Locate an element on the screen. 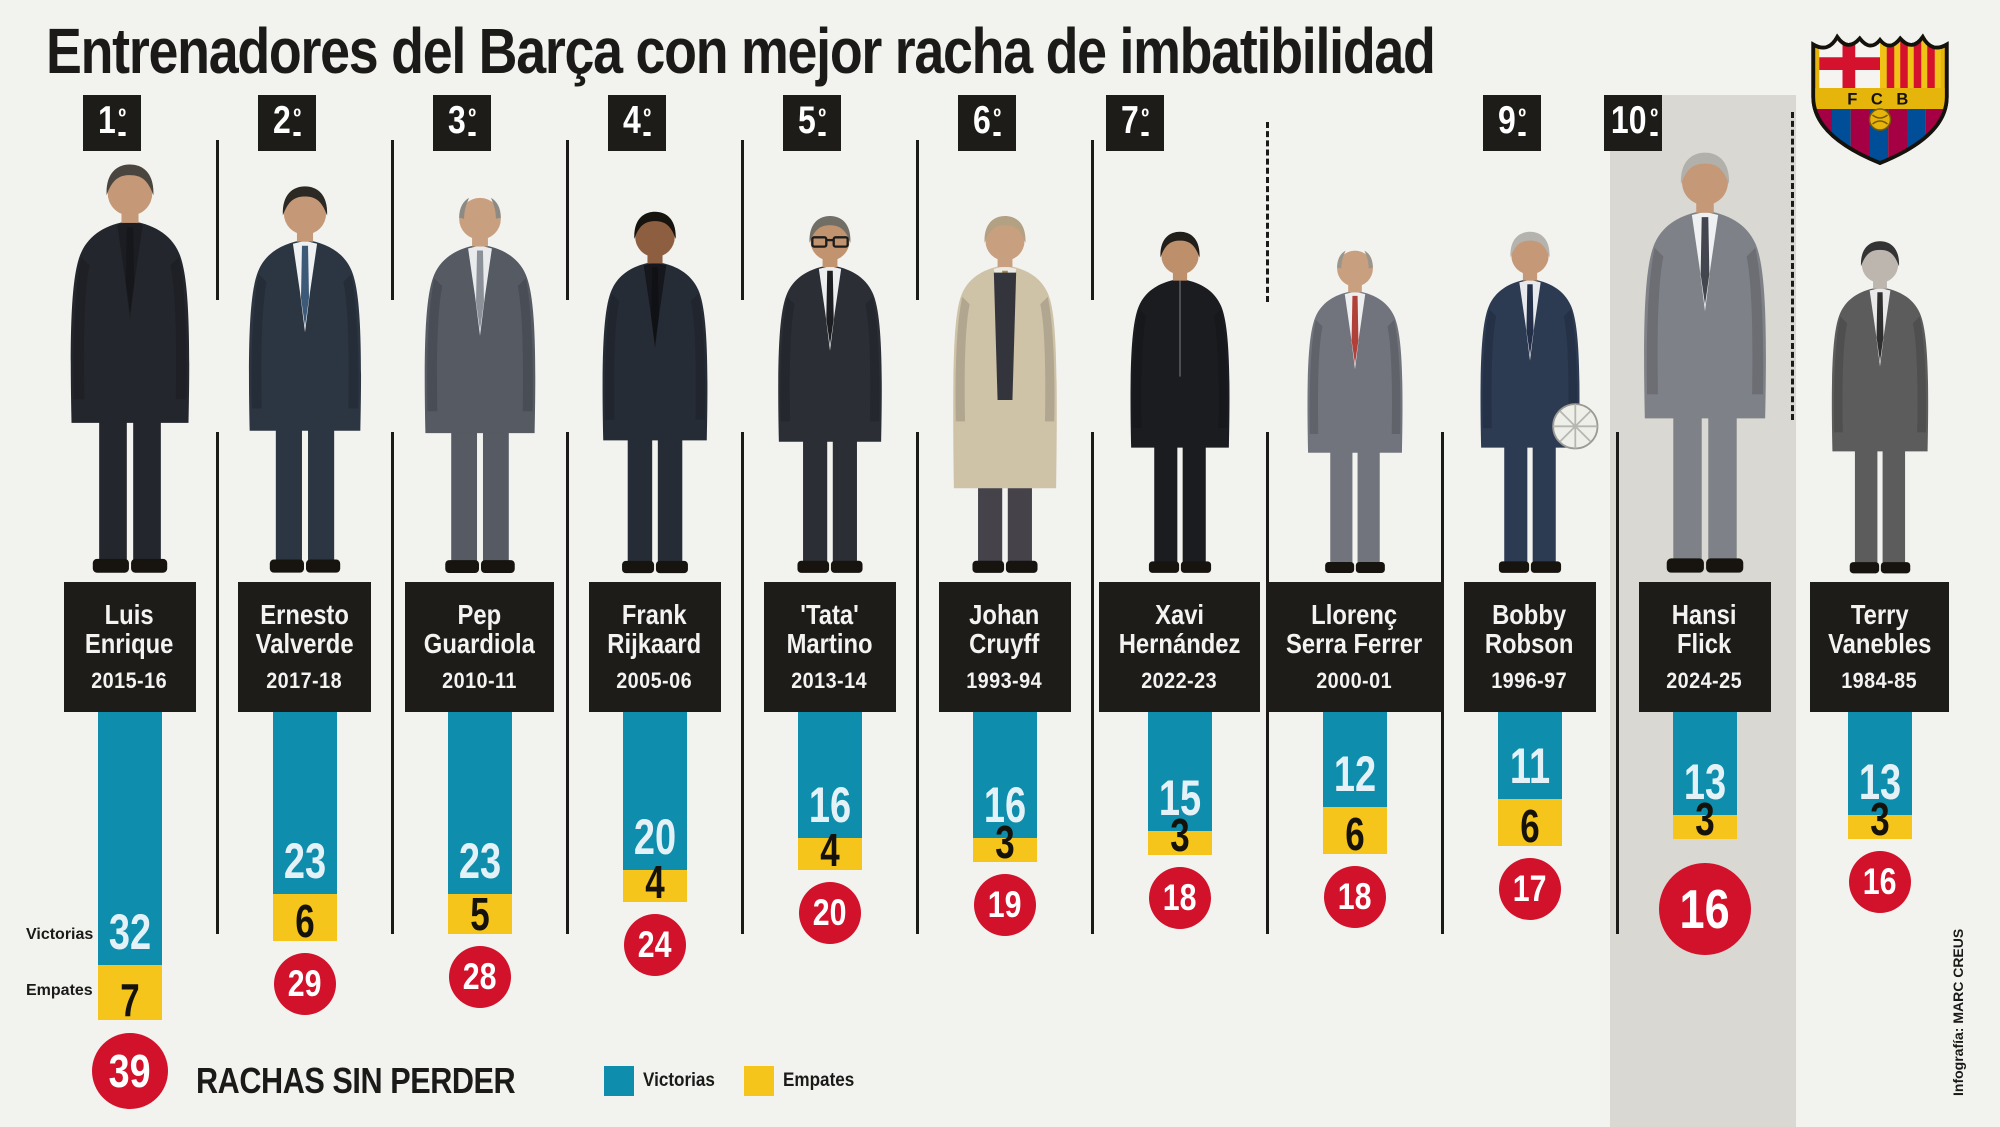 The height and width of the screenshot is (1127, 2000). total-value: 39 is located at coordinates (129, 1071).